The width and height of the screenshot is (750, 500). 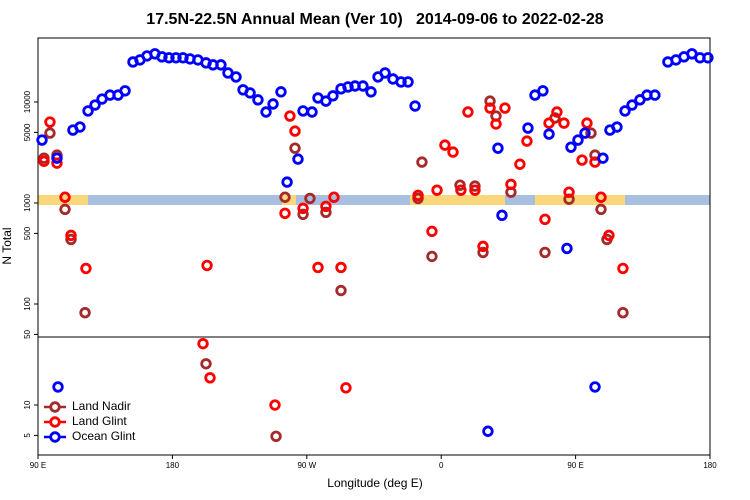 I want to click on y-tick-label: 10, so click(x=27, y=404).